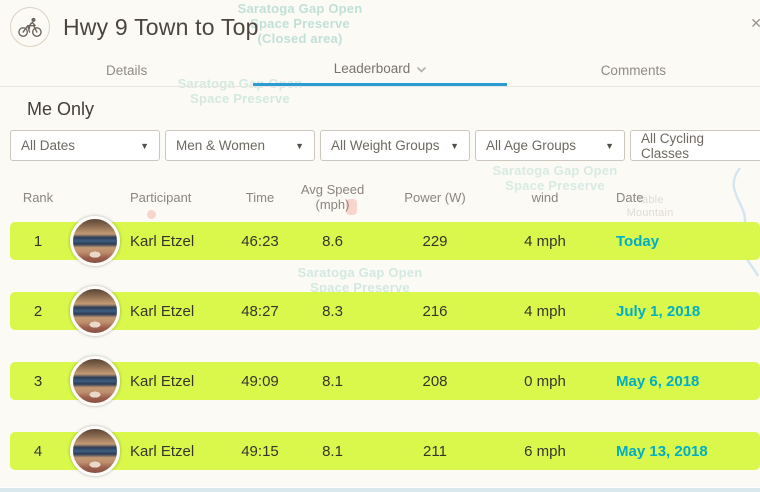  Describe the element at coordinates (48, 145) in the screenshot. I see `filter-selected-value: All Dates` at that location.